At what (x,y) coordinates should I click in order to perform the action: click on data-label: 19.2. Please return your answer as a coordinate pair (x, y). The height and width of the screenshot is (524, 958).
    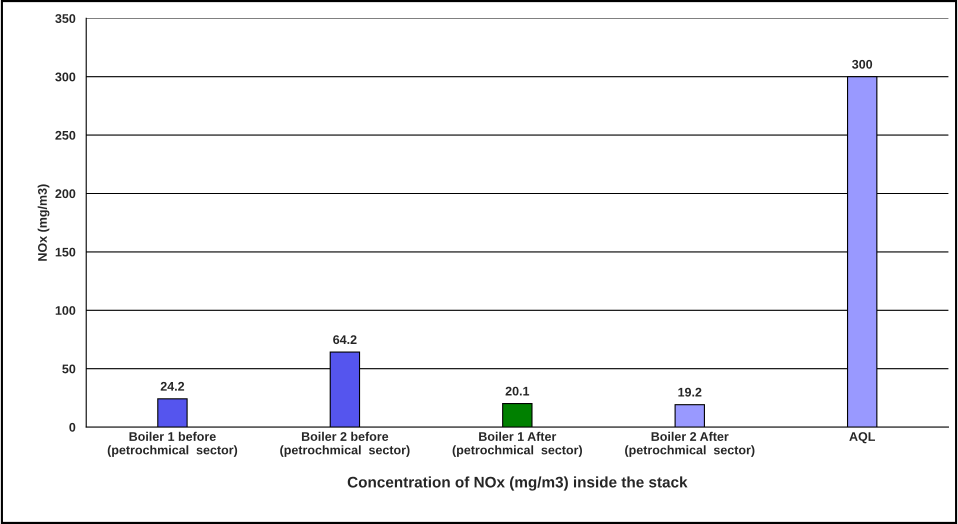
    Looking at the image, I should click on (690, 392).